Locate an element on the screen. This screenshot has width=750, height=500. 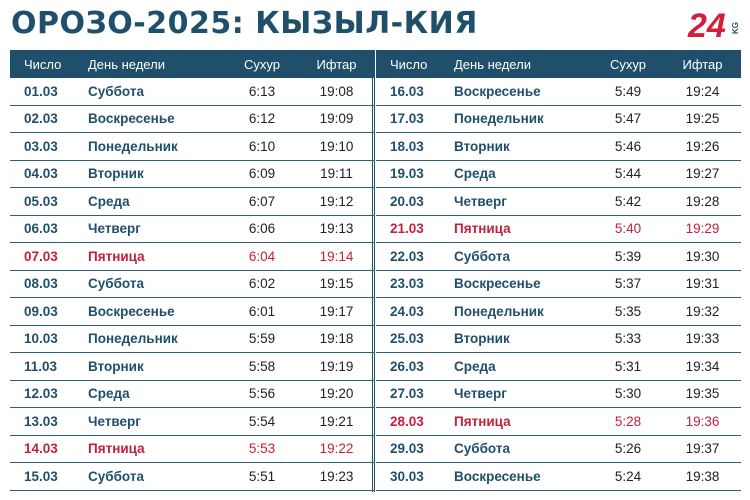
cell-iftar: 19:34 is located at coordinates (702, 366).